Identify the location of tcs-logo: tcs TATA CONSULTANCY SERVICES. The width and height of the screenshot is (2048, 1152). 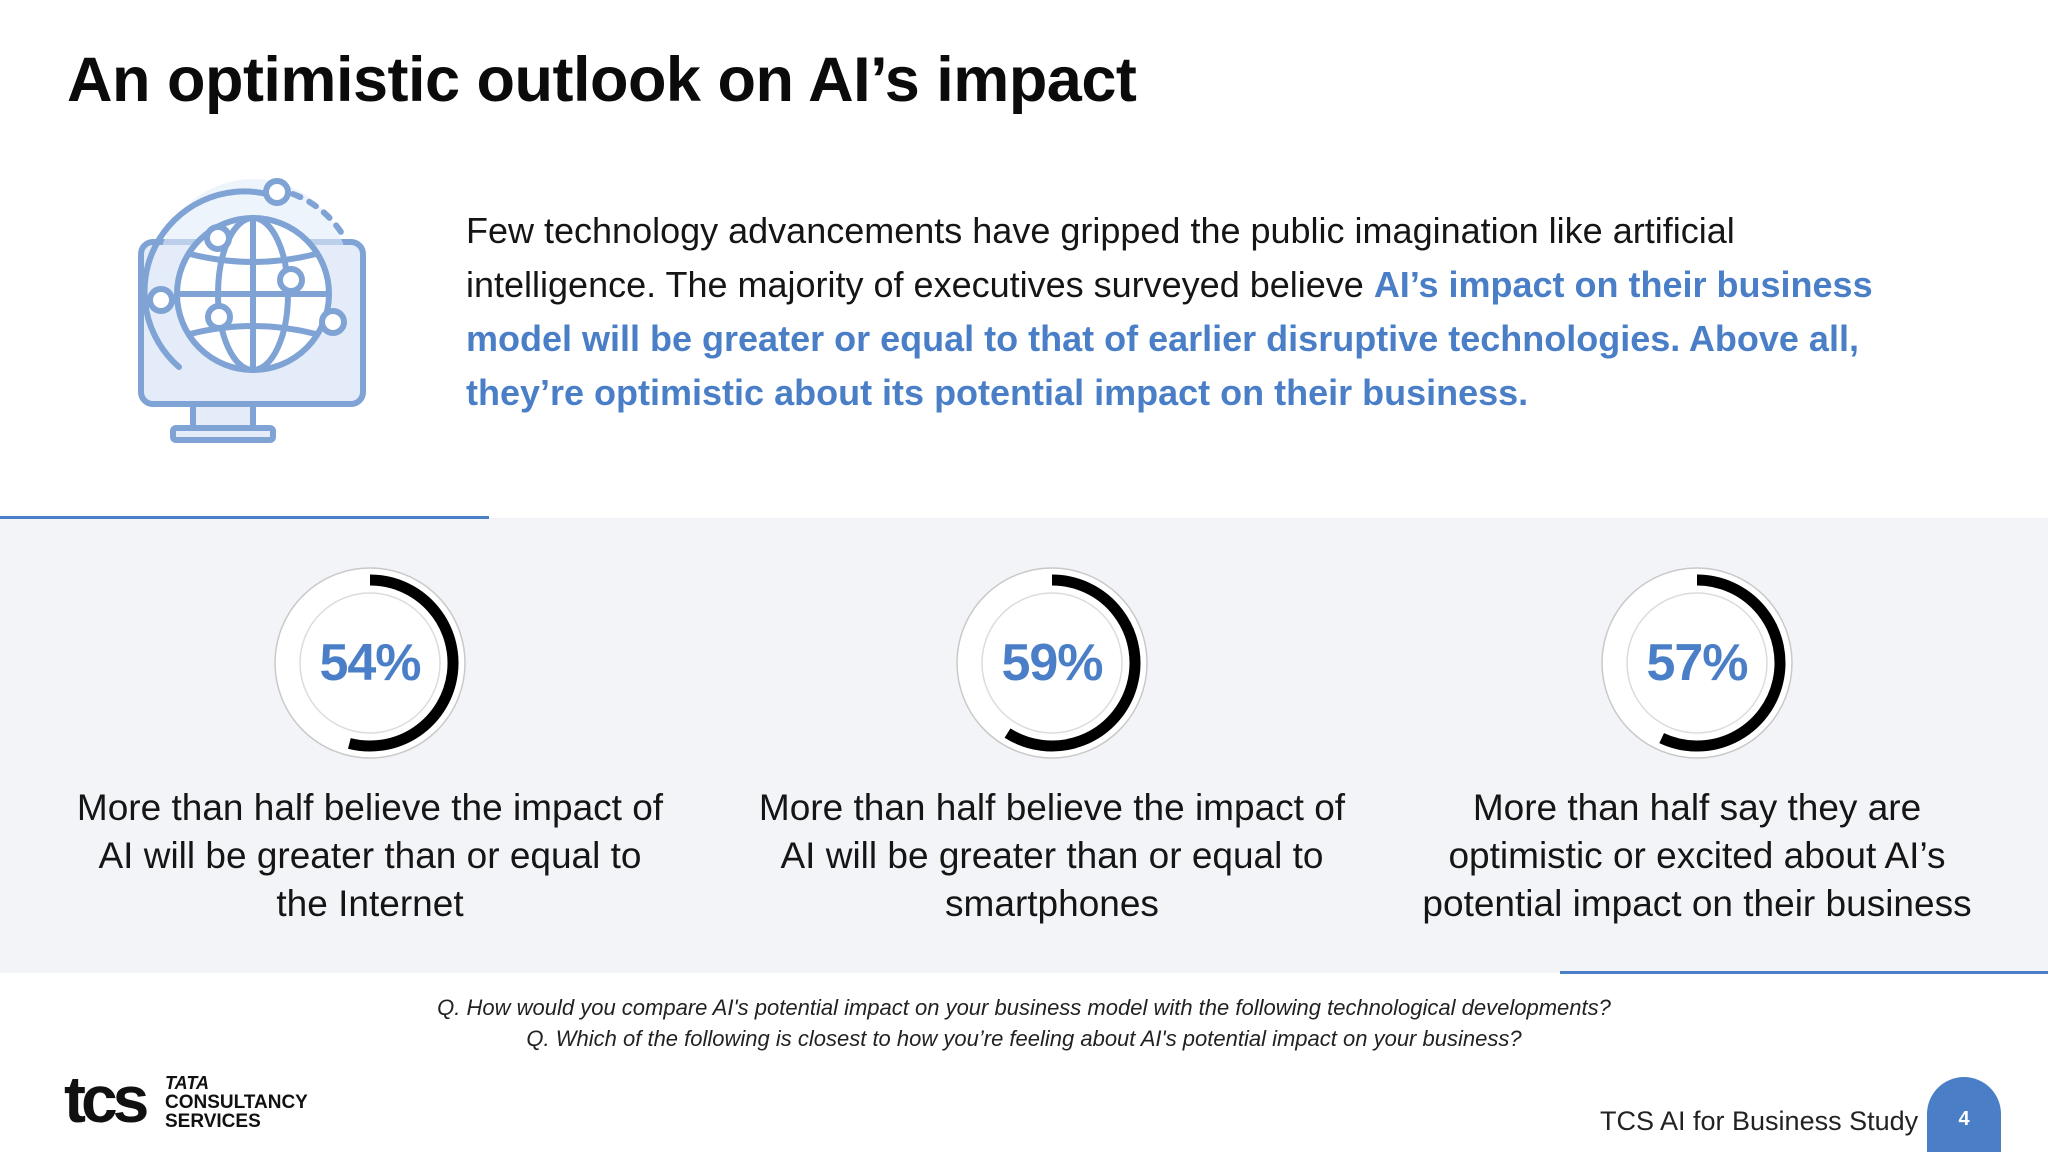
(189, 1100).